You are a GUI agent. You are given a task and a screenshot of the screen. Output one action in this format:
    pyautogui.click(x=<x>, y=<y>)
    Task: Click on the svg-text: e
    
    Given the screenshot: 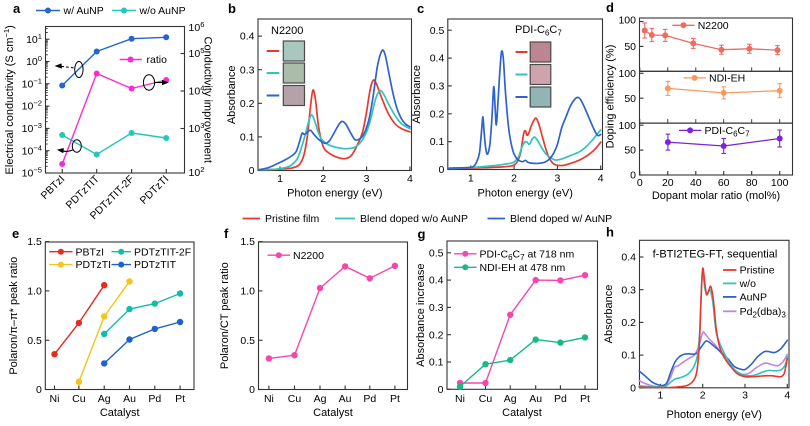 What is the action you would take?
    pyautogui.click(x=15, y=233)
    